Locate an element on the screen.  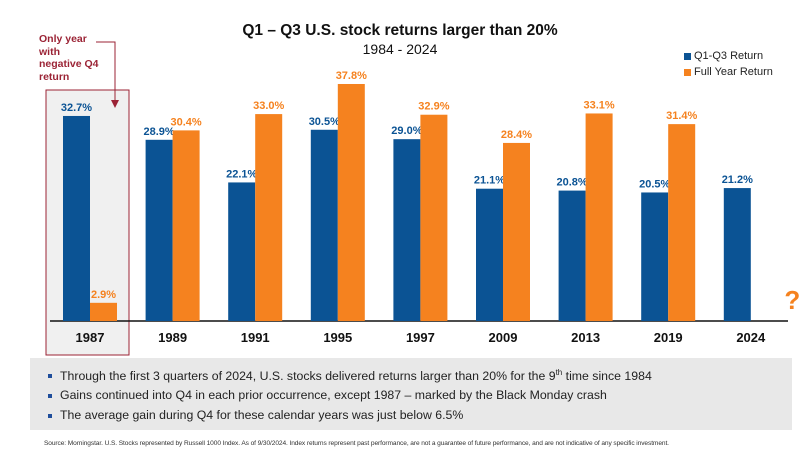
data-label: 30.4% is located at coordinates (185, 122).